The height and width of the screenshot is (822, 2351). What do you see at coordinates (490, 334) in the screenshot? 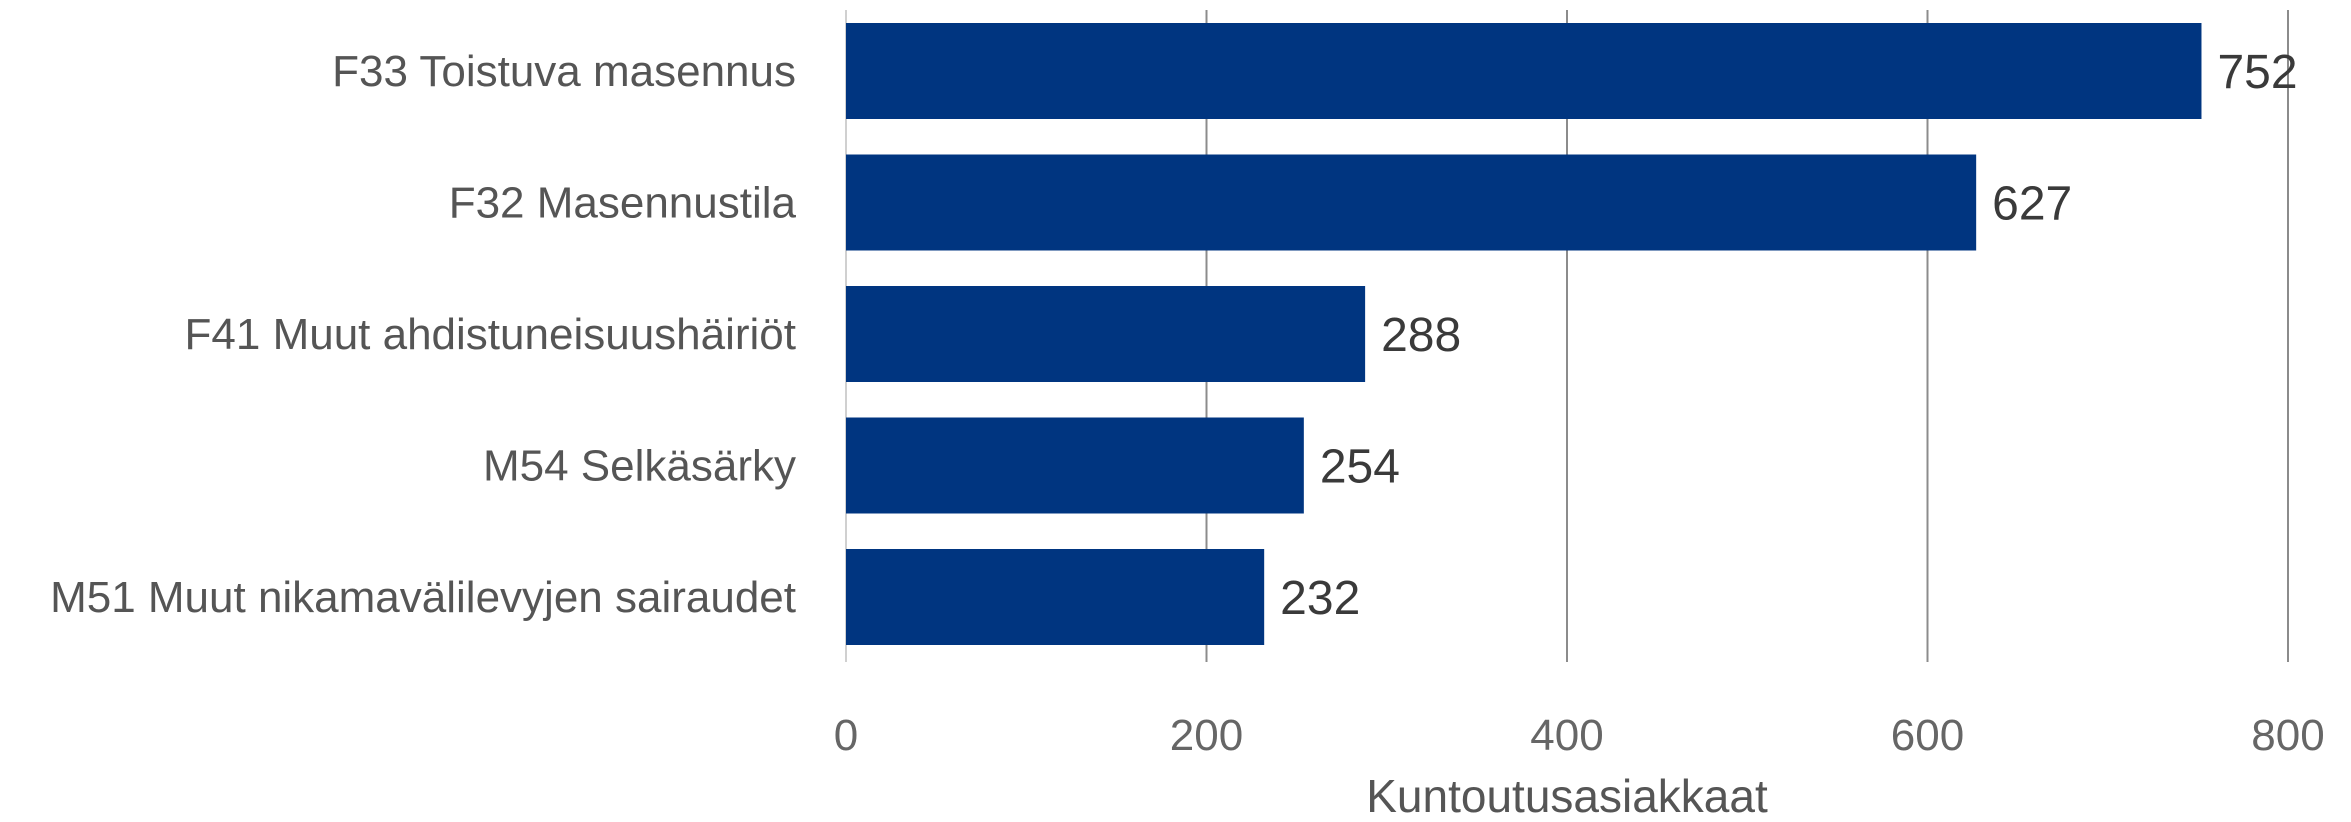
I see `category-label: F41 Muut ahdistuneisuushäiriöt` at bounding box center [490, 334].